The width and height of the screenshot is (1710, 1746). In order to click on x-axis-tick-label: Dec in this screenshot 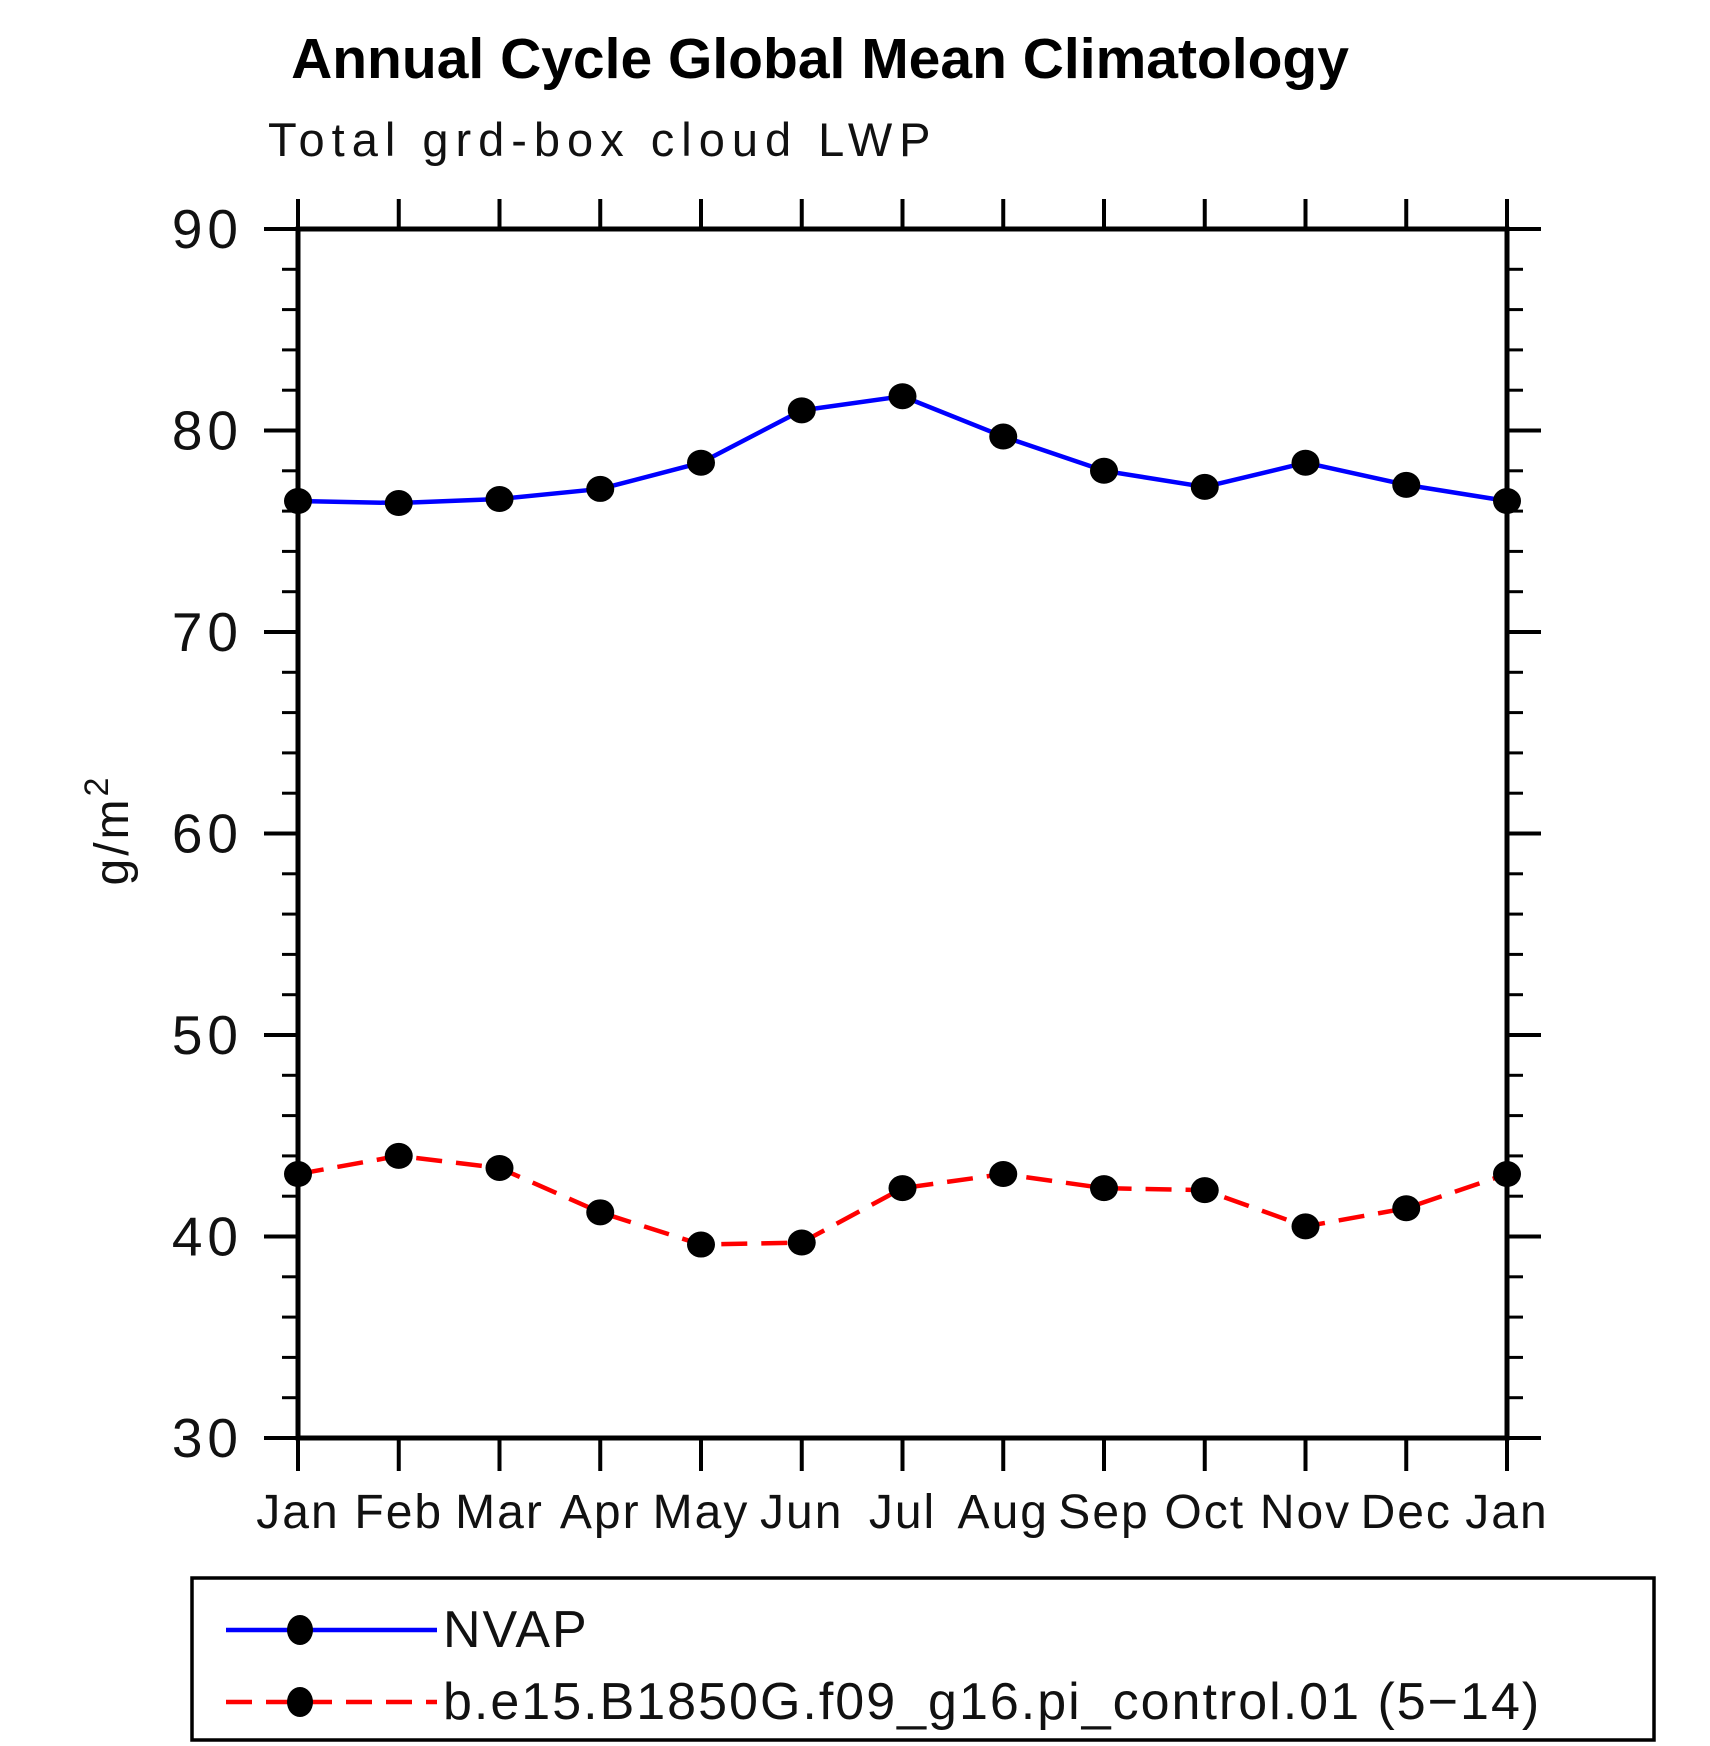, I will do `click(1406, 1512)`.